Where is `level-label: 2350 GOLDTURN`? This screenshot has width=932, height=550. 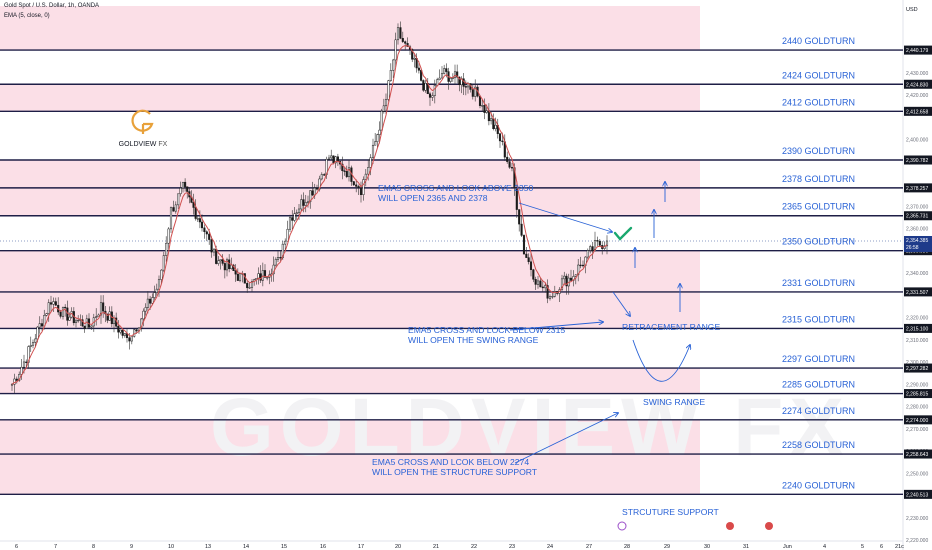
level-label: 2350 GOLDTURN is located at coordinates (818, 242).